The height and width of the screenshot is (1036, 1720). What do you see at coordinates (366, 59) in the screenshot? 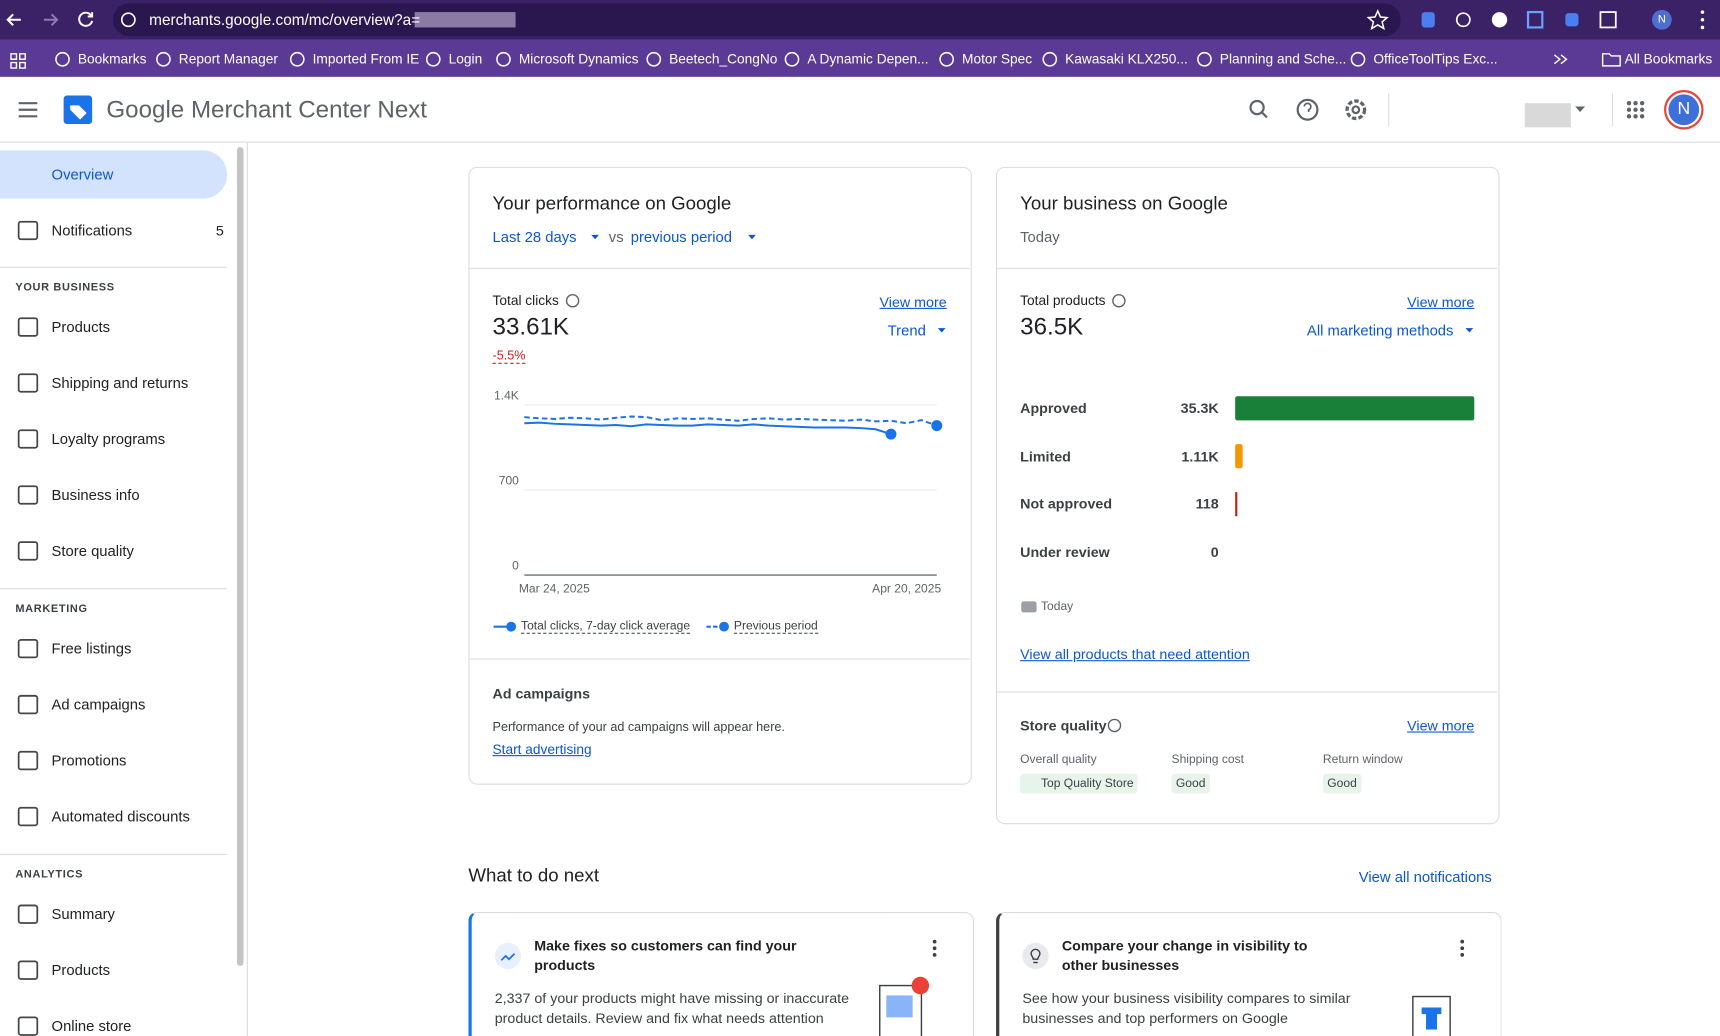
I see `bookmark: Imported From IE` at bounding box center [366, 59].